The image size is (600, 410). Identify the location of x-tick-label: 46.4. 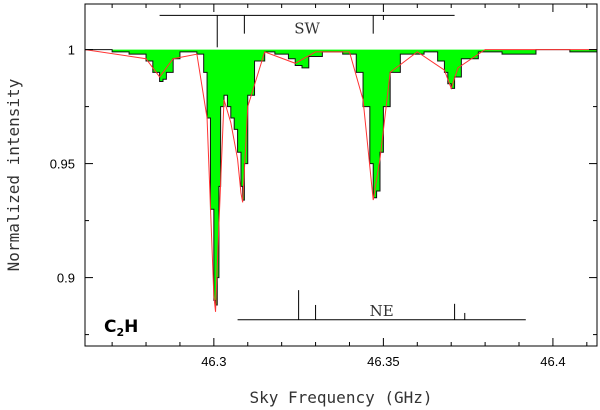
(552, 361).